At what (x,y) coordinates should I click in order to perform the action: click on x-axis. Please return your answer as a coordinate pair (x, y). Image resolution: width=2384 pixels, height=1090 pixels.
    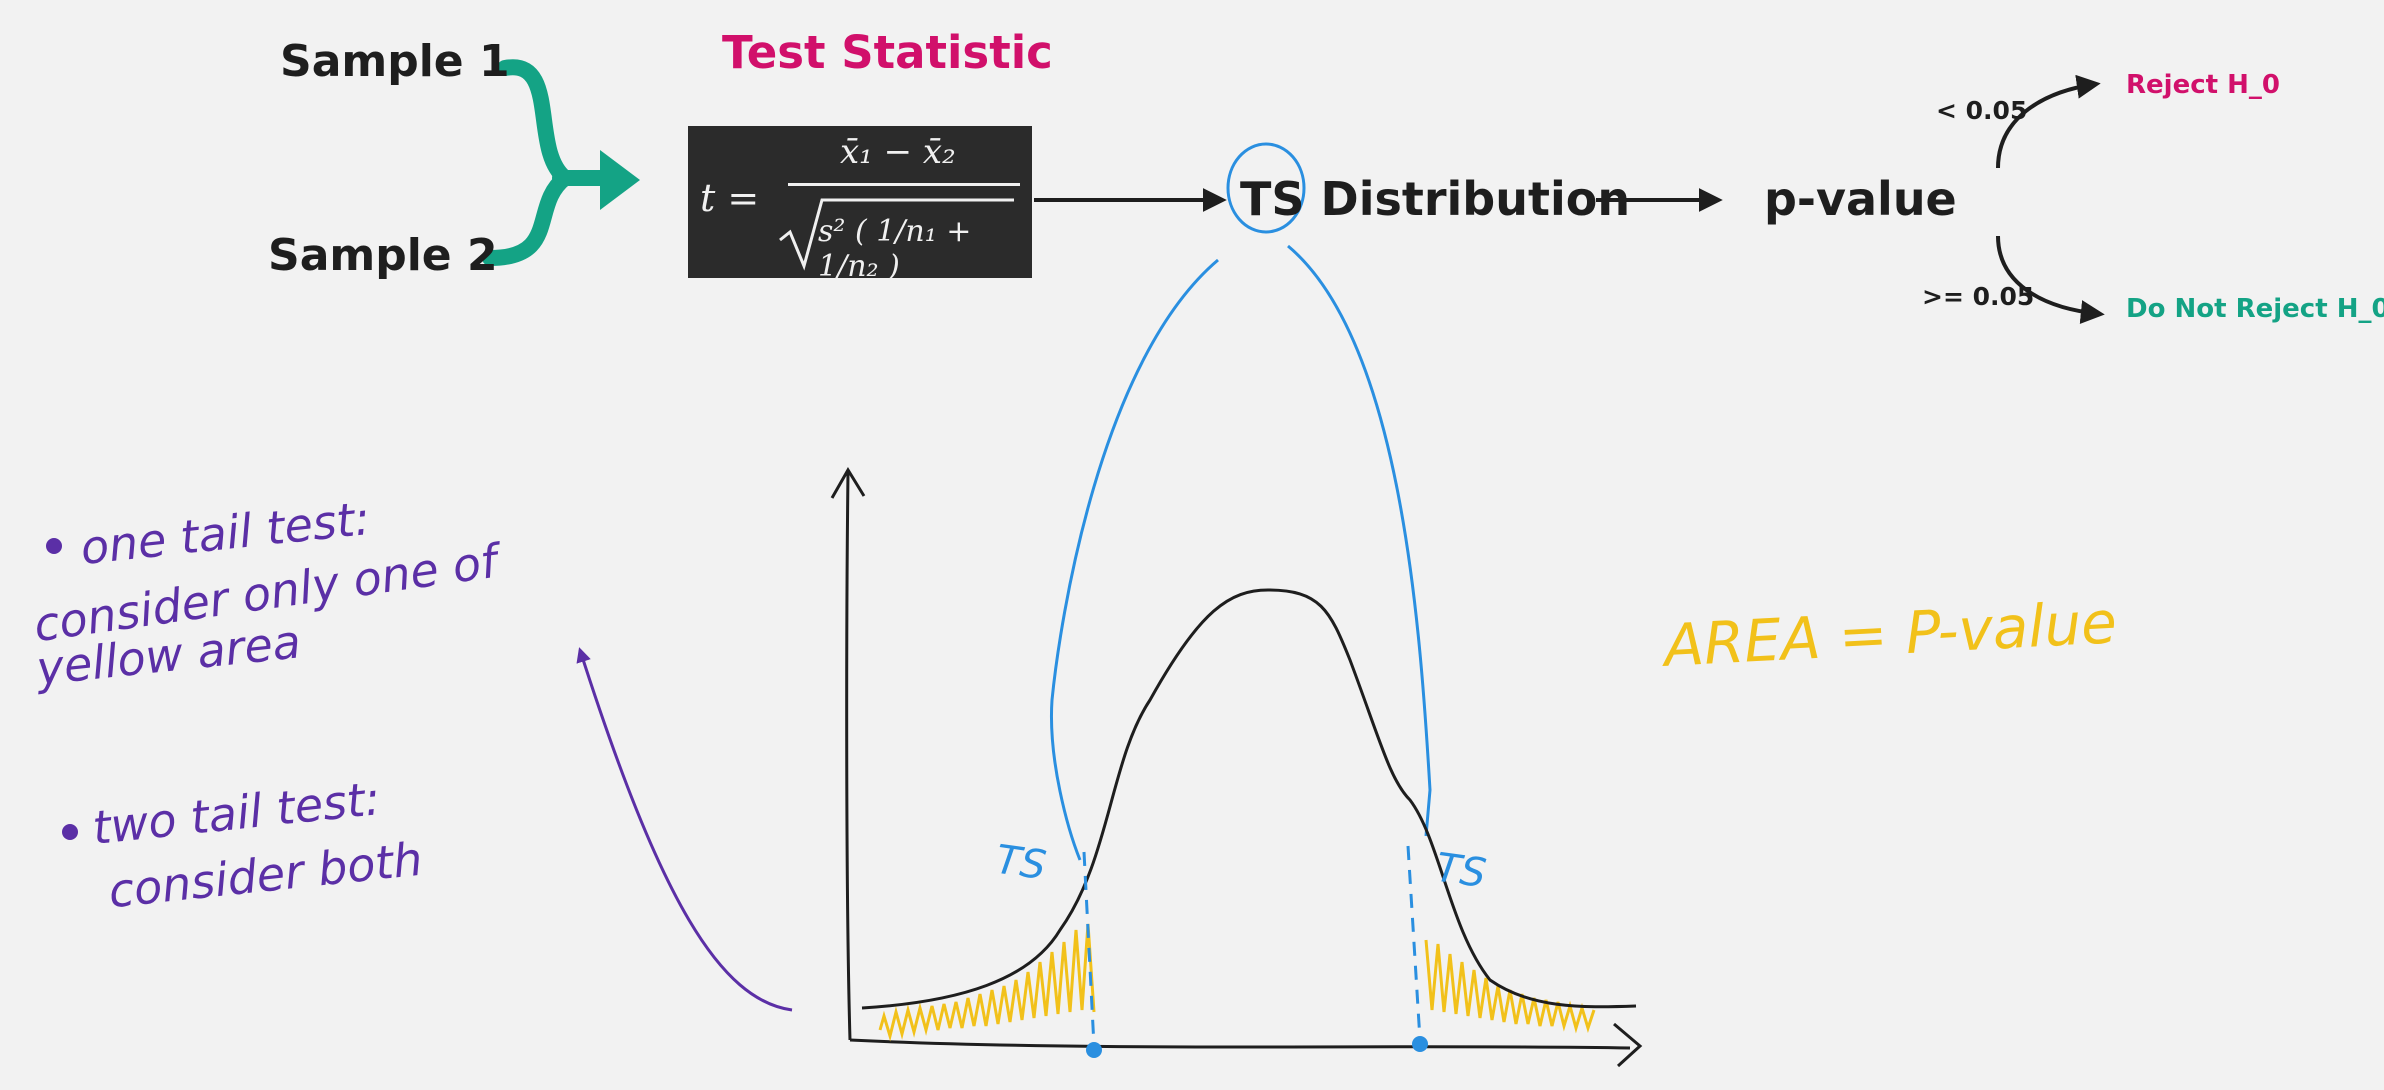
    Looking at the image, I should click on (1240, 1044).